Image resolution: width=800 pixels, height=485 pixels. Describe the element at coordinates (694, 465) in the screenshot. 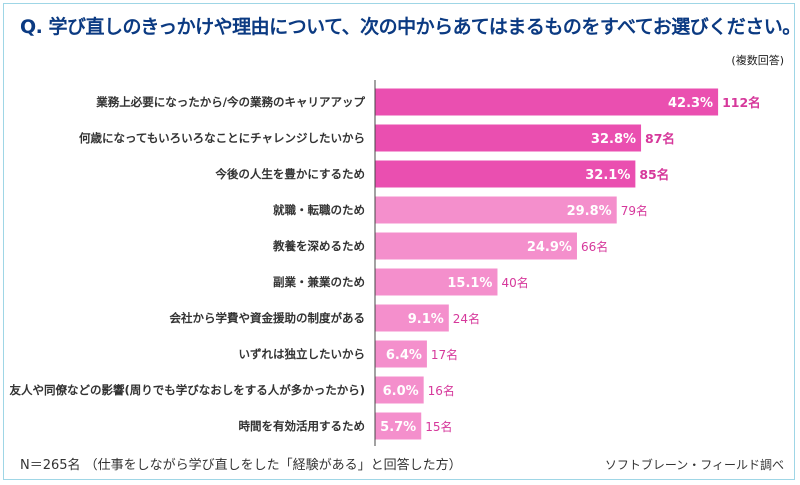

I see `source-credit: ソフトブレーン・フィールド調べ` at that location.